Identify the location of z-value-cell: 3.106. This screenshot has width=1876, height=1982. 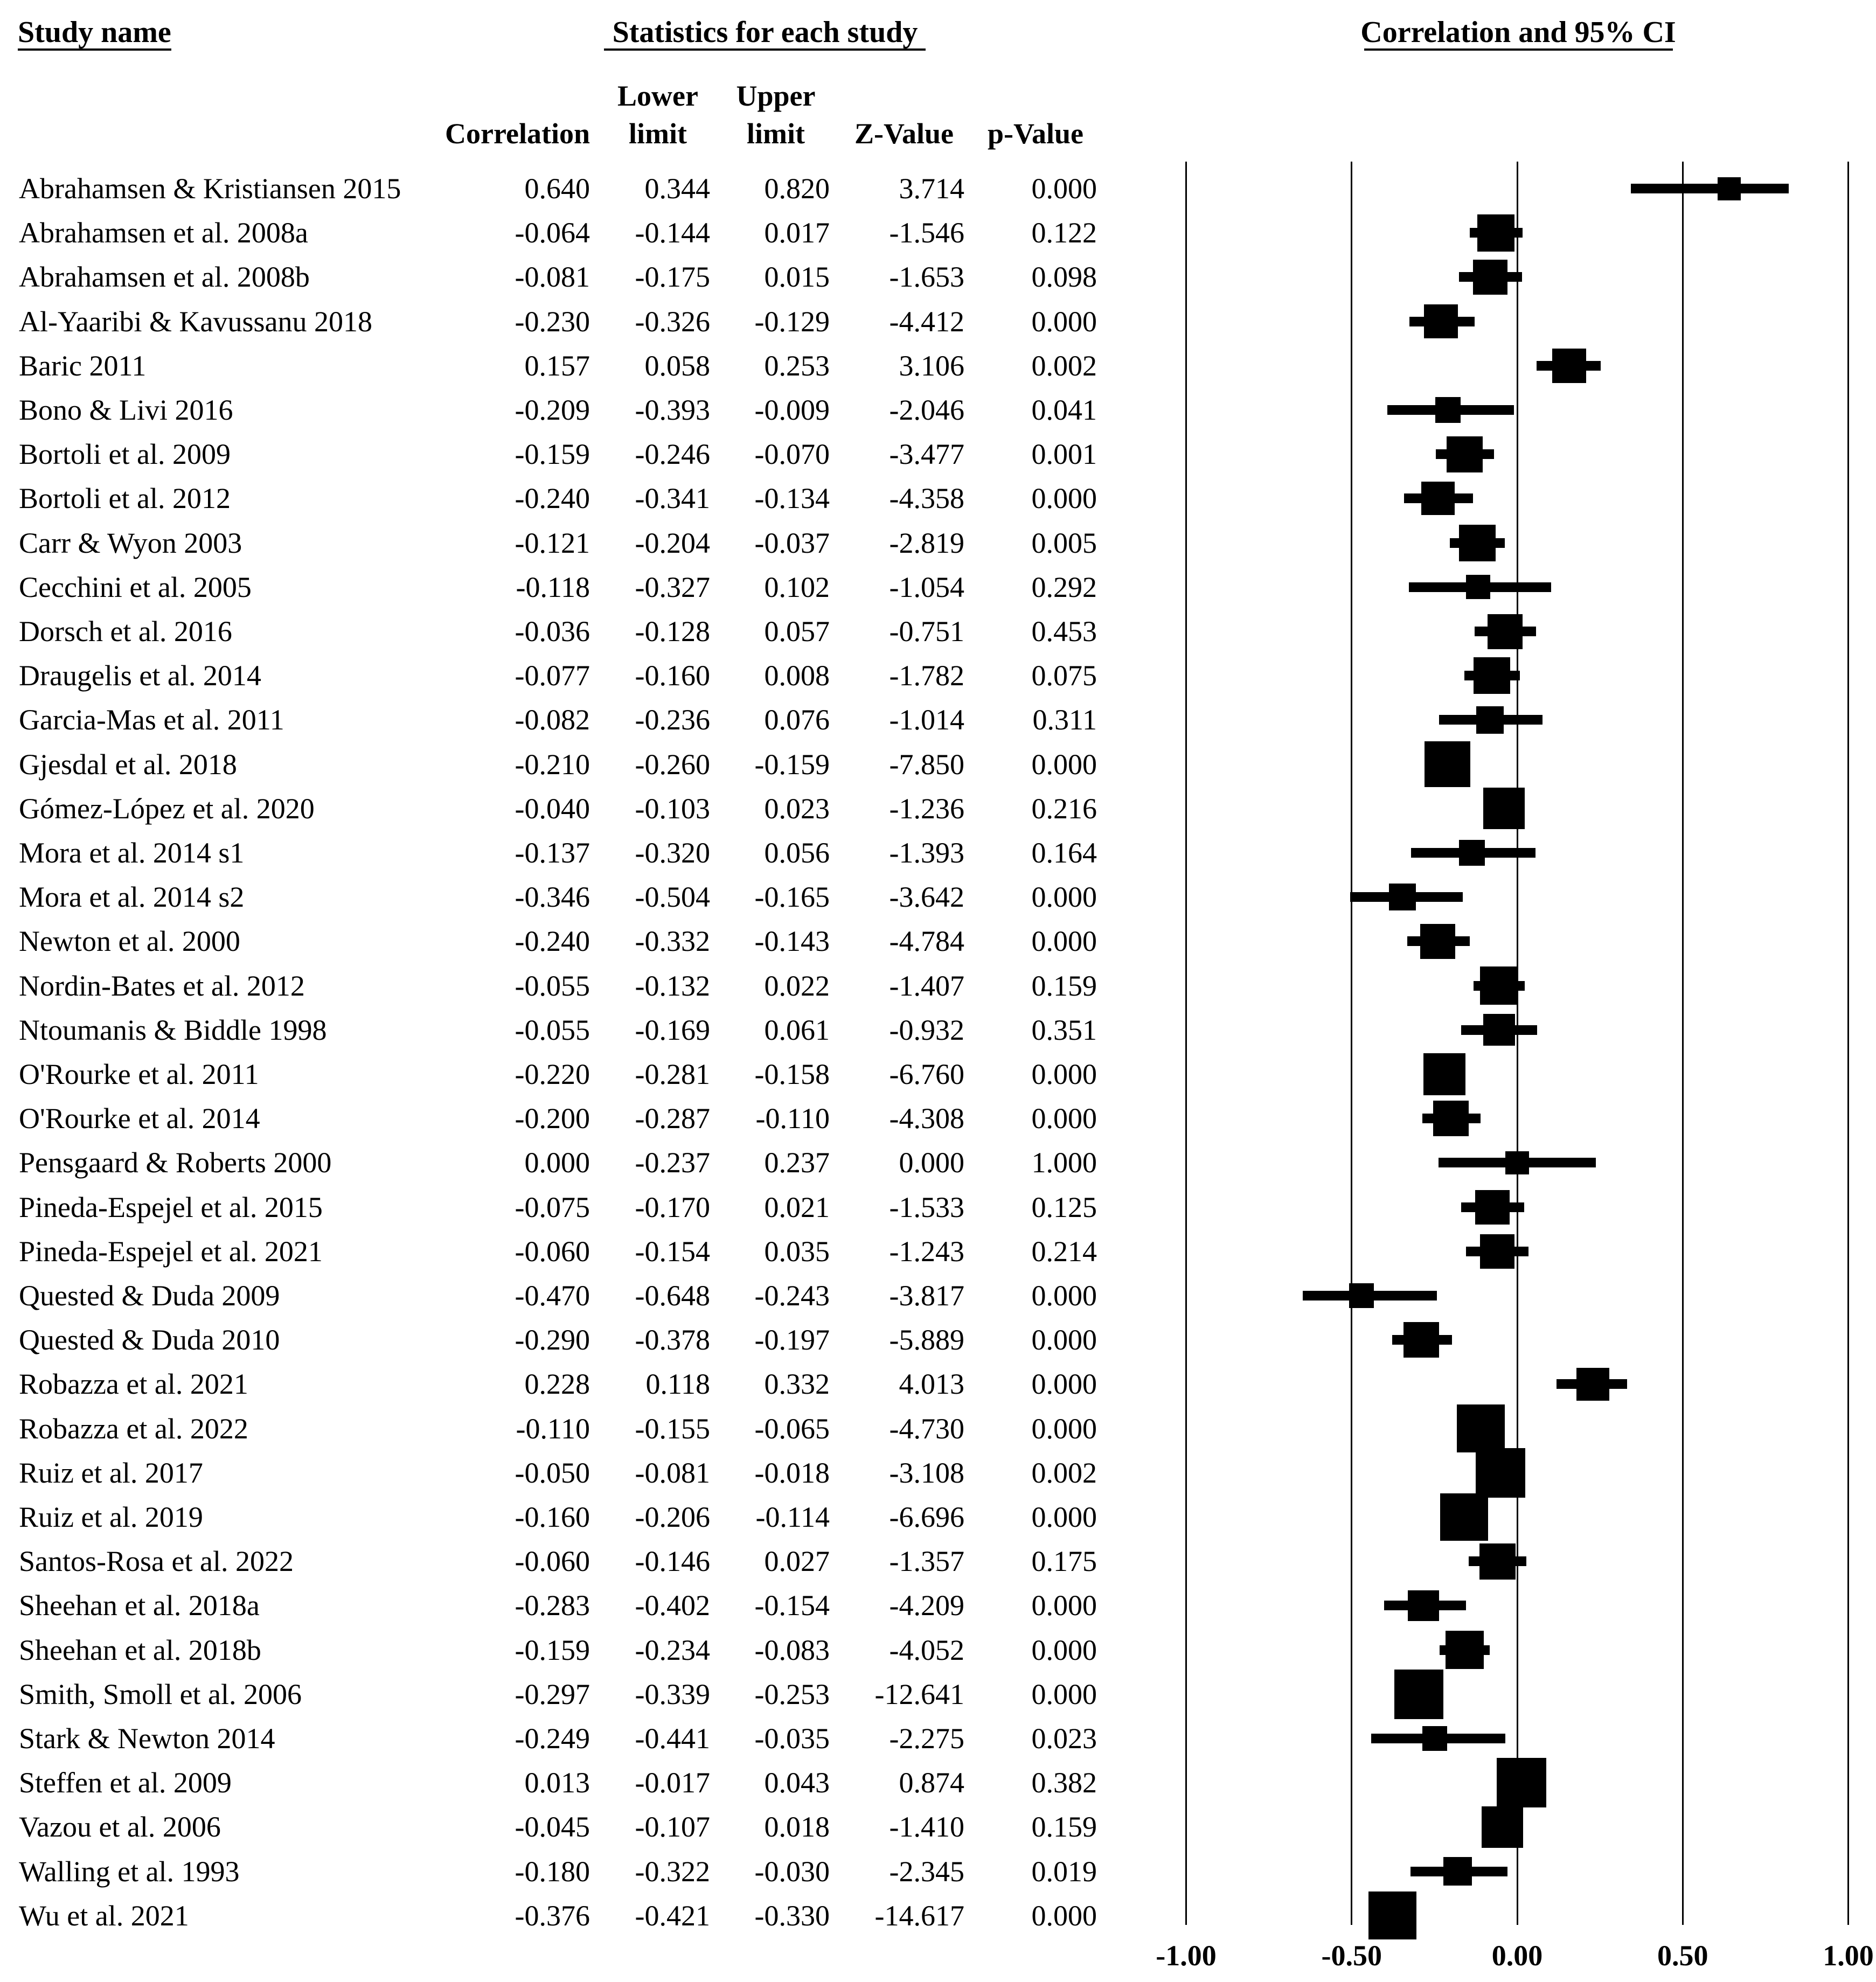
(932, 365).